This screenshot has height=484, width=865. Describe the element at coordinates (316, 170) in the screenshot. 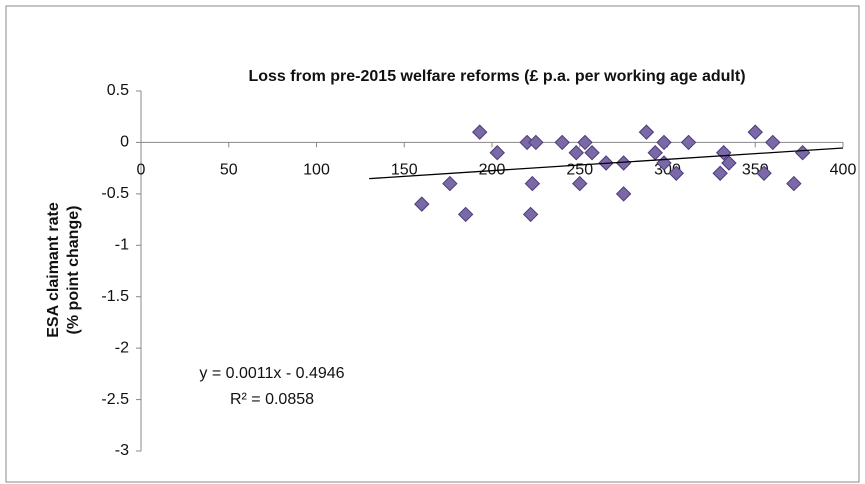

I see `x-tick-label: 100` at that location.